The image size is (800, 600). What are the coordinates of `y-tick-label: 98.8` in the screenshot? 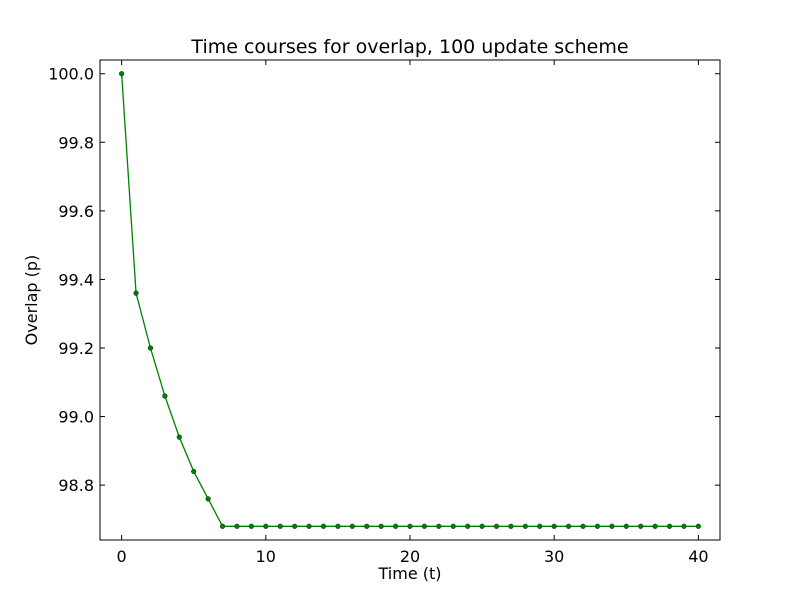 It's located at (76, 485).